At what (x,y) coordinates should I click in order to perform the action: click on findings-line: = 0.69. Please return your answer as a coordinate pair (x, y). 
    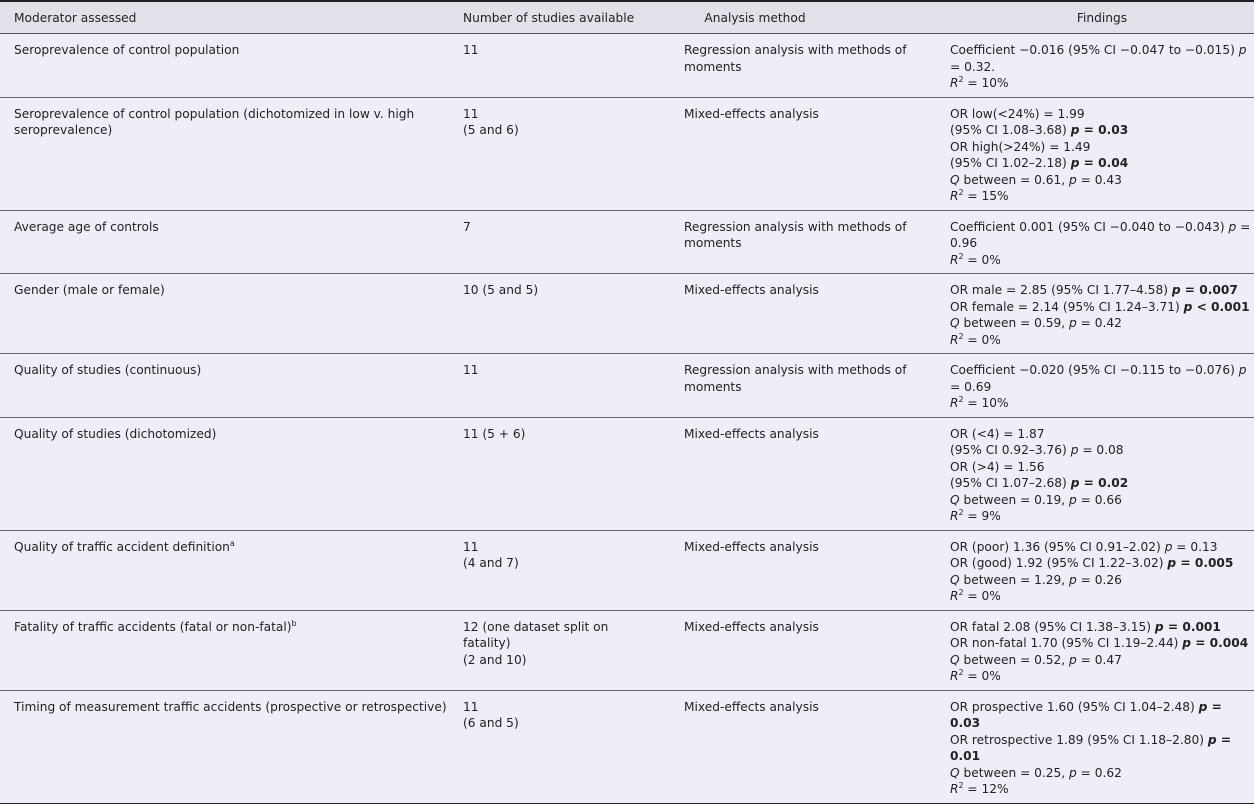
    Looking at the image, I should click on (1102, 387).